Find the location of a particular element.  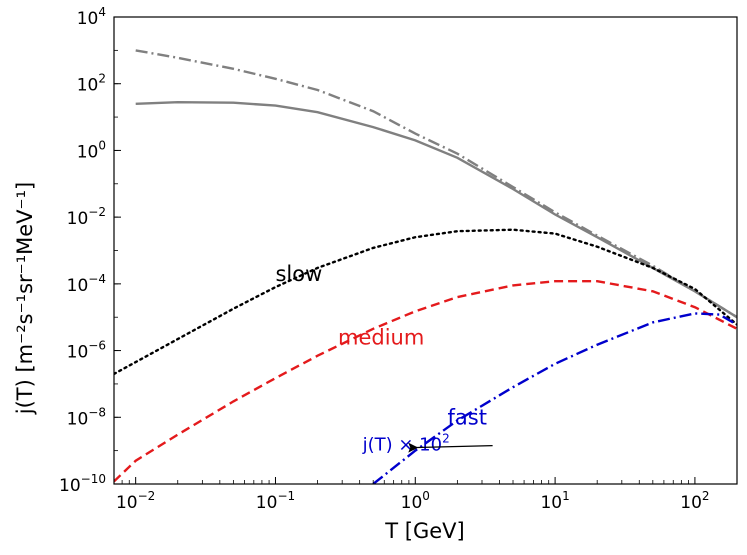

x-ticks: 10⁻² 10⁻¹ 10⁰ 10¹ 10² is located at coordinates (413, 495).